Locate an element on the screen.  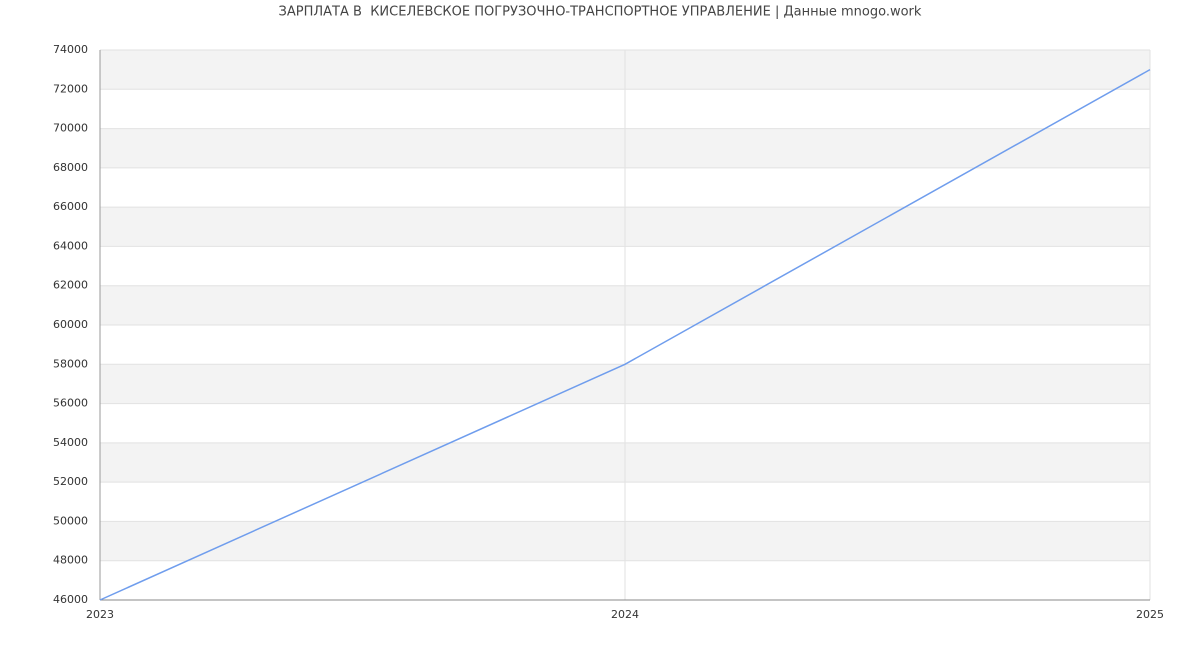
y-tick-label: 54000 is located at coordinates (70, 442).